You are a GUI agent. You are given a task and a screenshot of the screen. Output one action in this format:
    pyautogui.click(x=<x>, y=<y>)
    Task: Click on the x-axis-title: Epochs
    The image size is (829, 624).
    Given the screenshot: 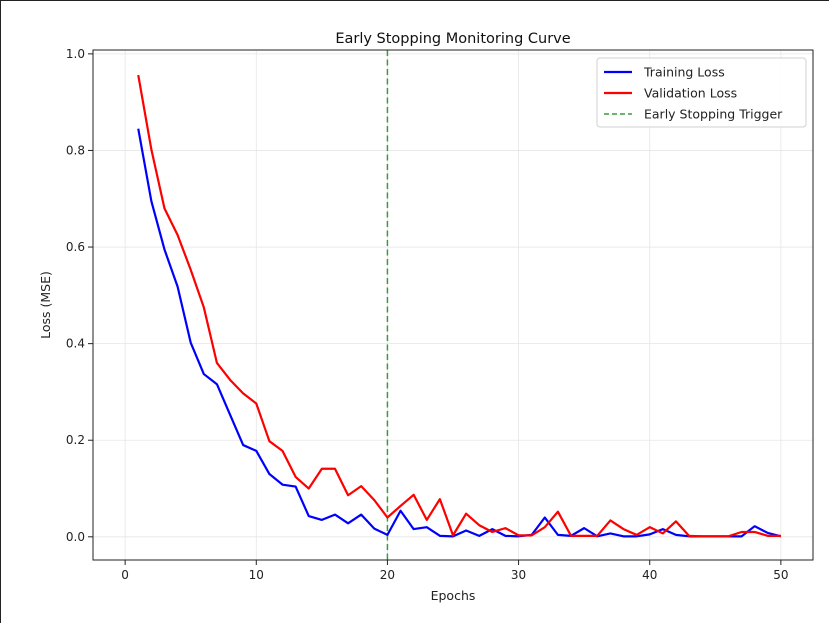 What is the action you would take?
    pyautogui.click(x=453, y=595)
    